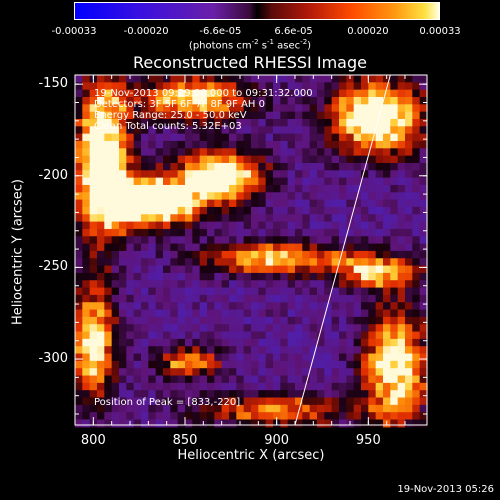 The image size is (500, 500). I want to click on colorbar-tick-label: -6.6e-05, so click(220, 31).